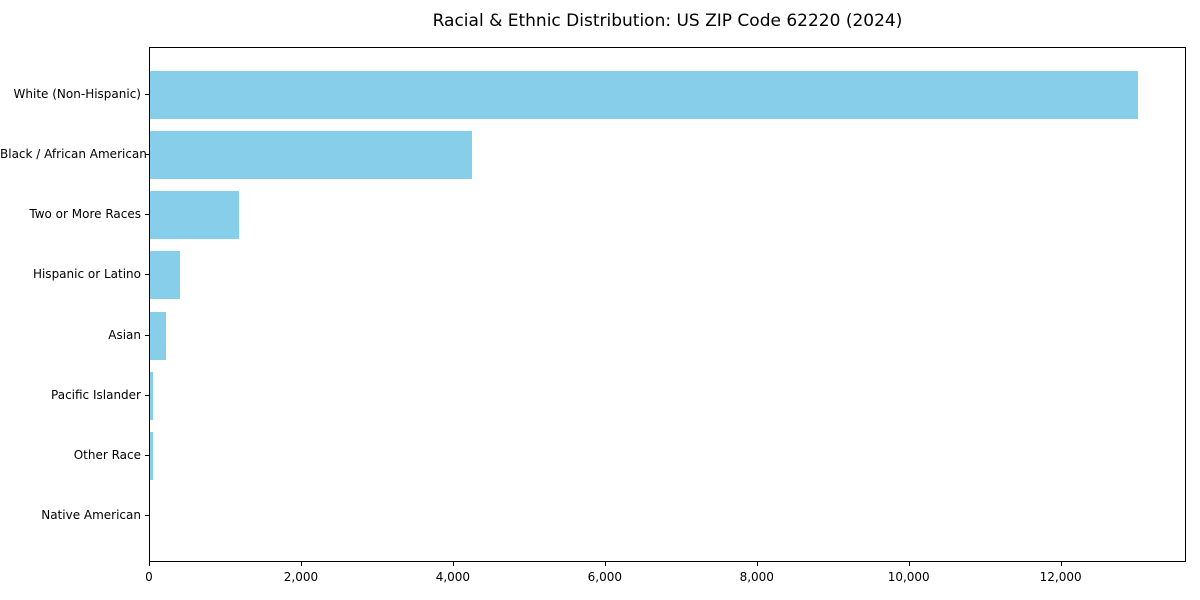 This screenshot has width=1200, height=600. Describe the element at coordinates (908, 577) in the screenshot. I see `x-tick-label-10000: 10,000` at that location.